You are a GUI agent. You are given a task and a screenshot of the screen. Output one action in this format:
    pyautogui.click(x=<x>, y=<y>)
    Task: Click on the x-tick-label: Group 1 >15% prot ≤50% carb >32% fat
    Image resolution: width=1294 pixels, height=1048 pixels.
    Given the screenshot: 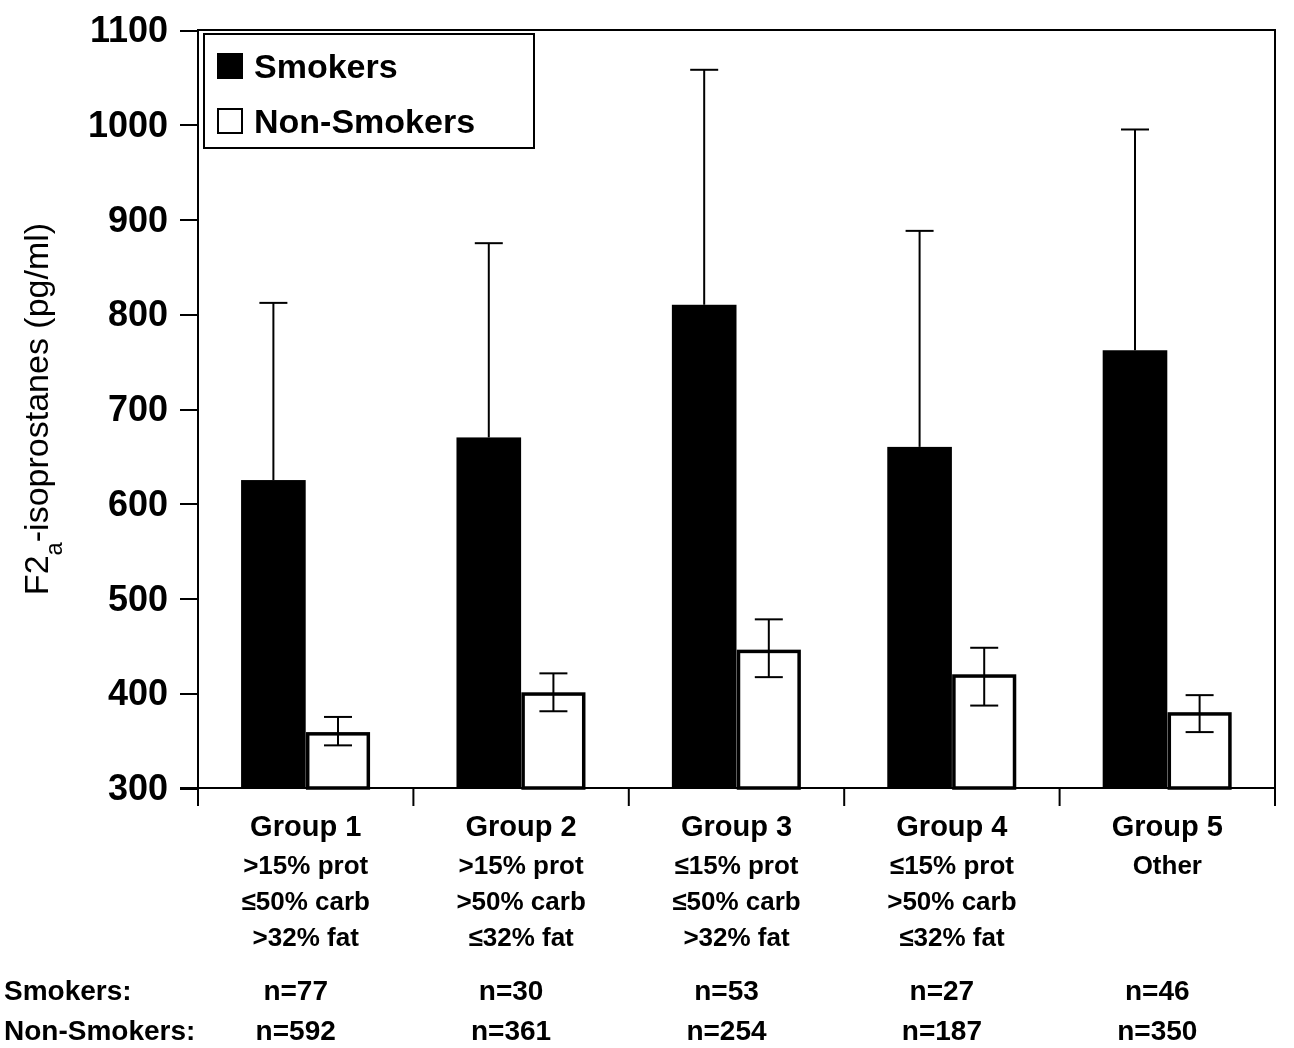 What is the action you would take?
    pyautogui.click(x=305, y=881)
    